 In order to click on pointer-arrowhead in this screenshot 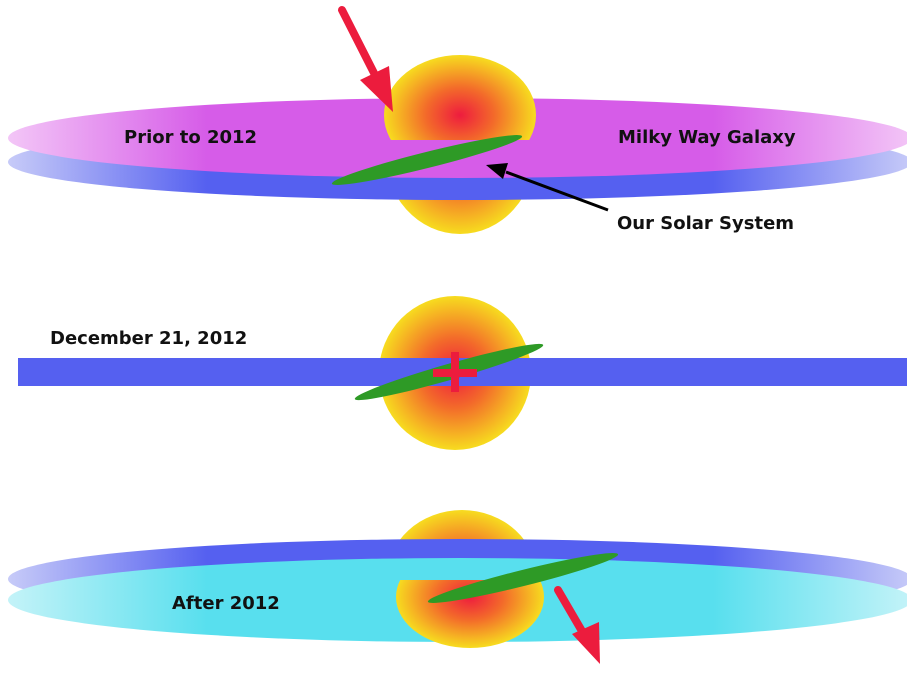, I will do `click(497, 171)`.